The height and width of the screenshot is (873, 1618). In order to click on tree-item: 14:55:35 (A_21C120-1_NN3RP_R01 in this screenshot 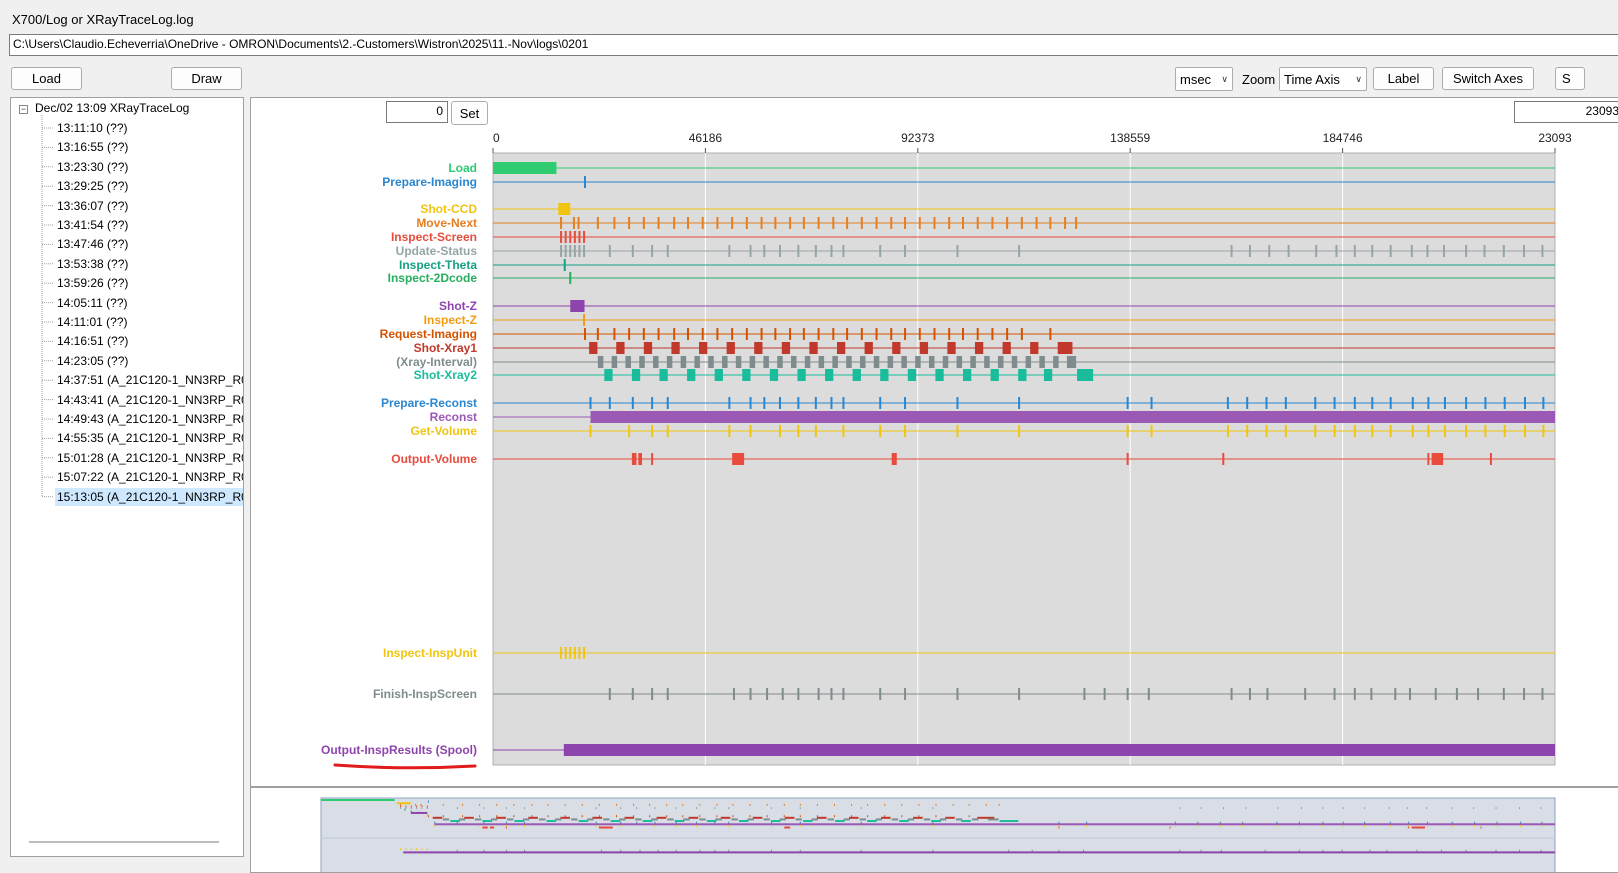, I will do `click(150, 438)`.